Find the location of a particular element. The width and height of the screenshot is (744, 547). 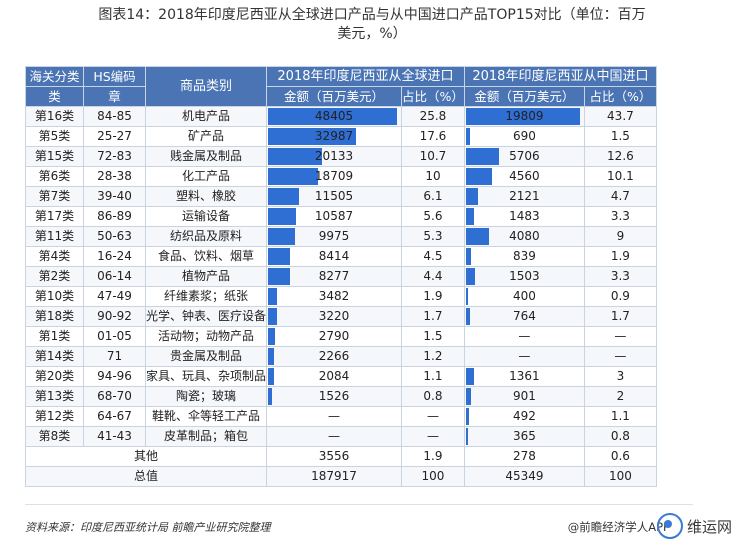

china-share-cell: 1.5 is located at coordinates (620, 136).